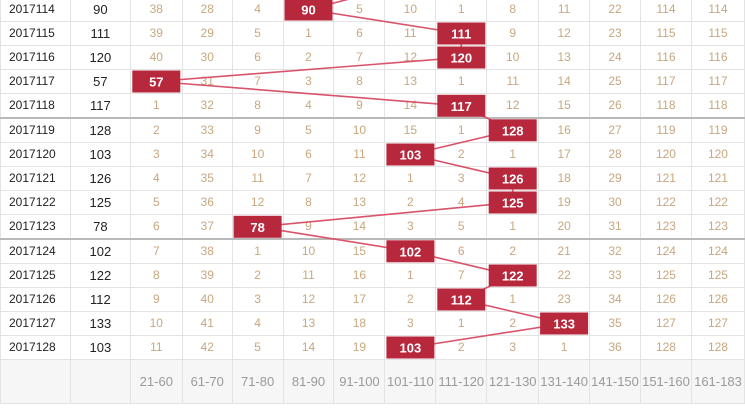 This screenshot has width=745, height=409. Describe the element at coordinates (100, 11) in the screenshot. I see `draw-value: 90` at that location.